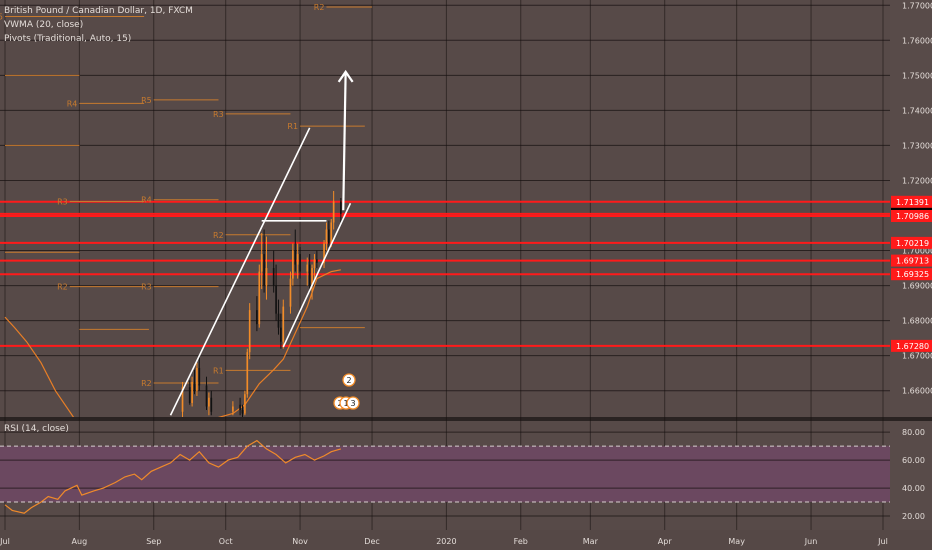  What do you see at coordinates (226, 541) in the screenshot?
I see `time-tick-label: Oct` at bounding box center [226, 541].